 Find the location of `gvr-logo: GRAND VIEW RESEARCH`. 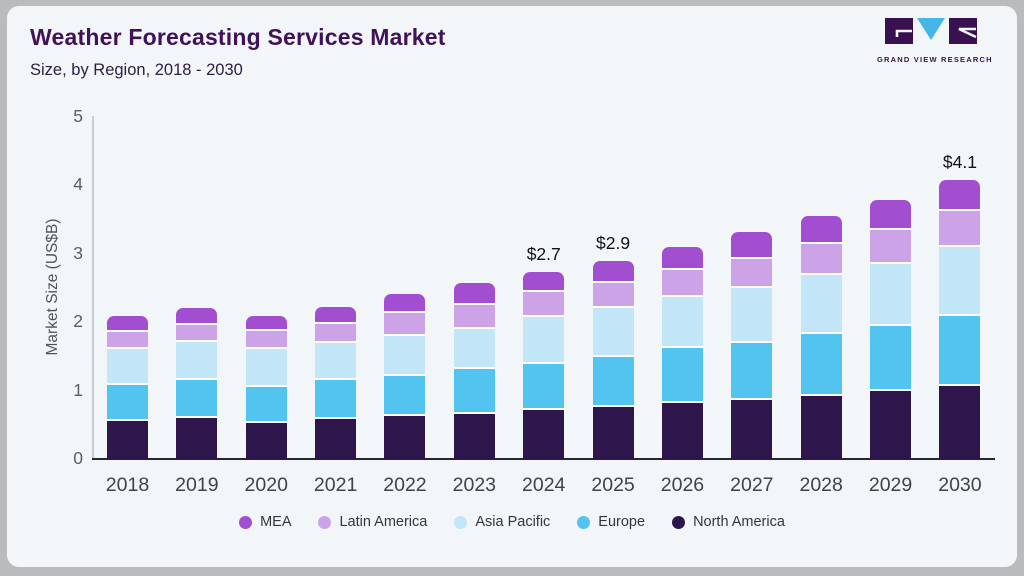

gvr-logo: GRAND VIEW RESEARCH is located at coordinates (935, 40).